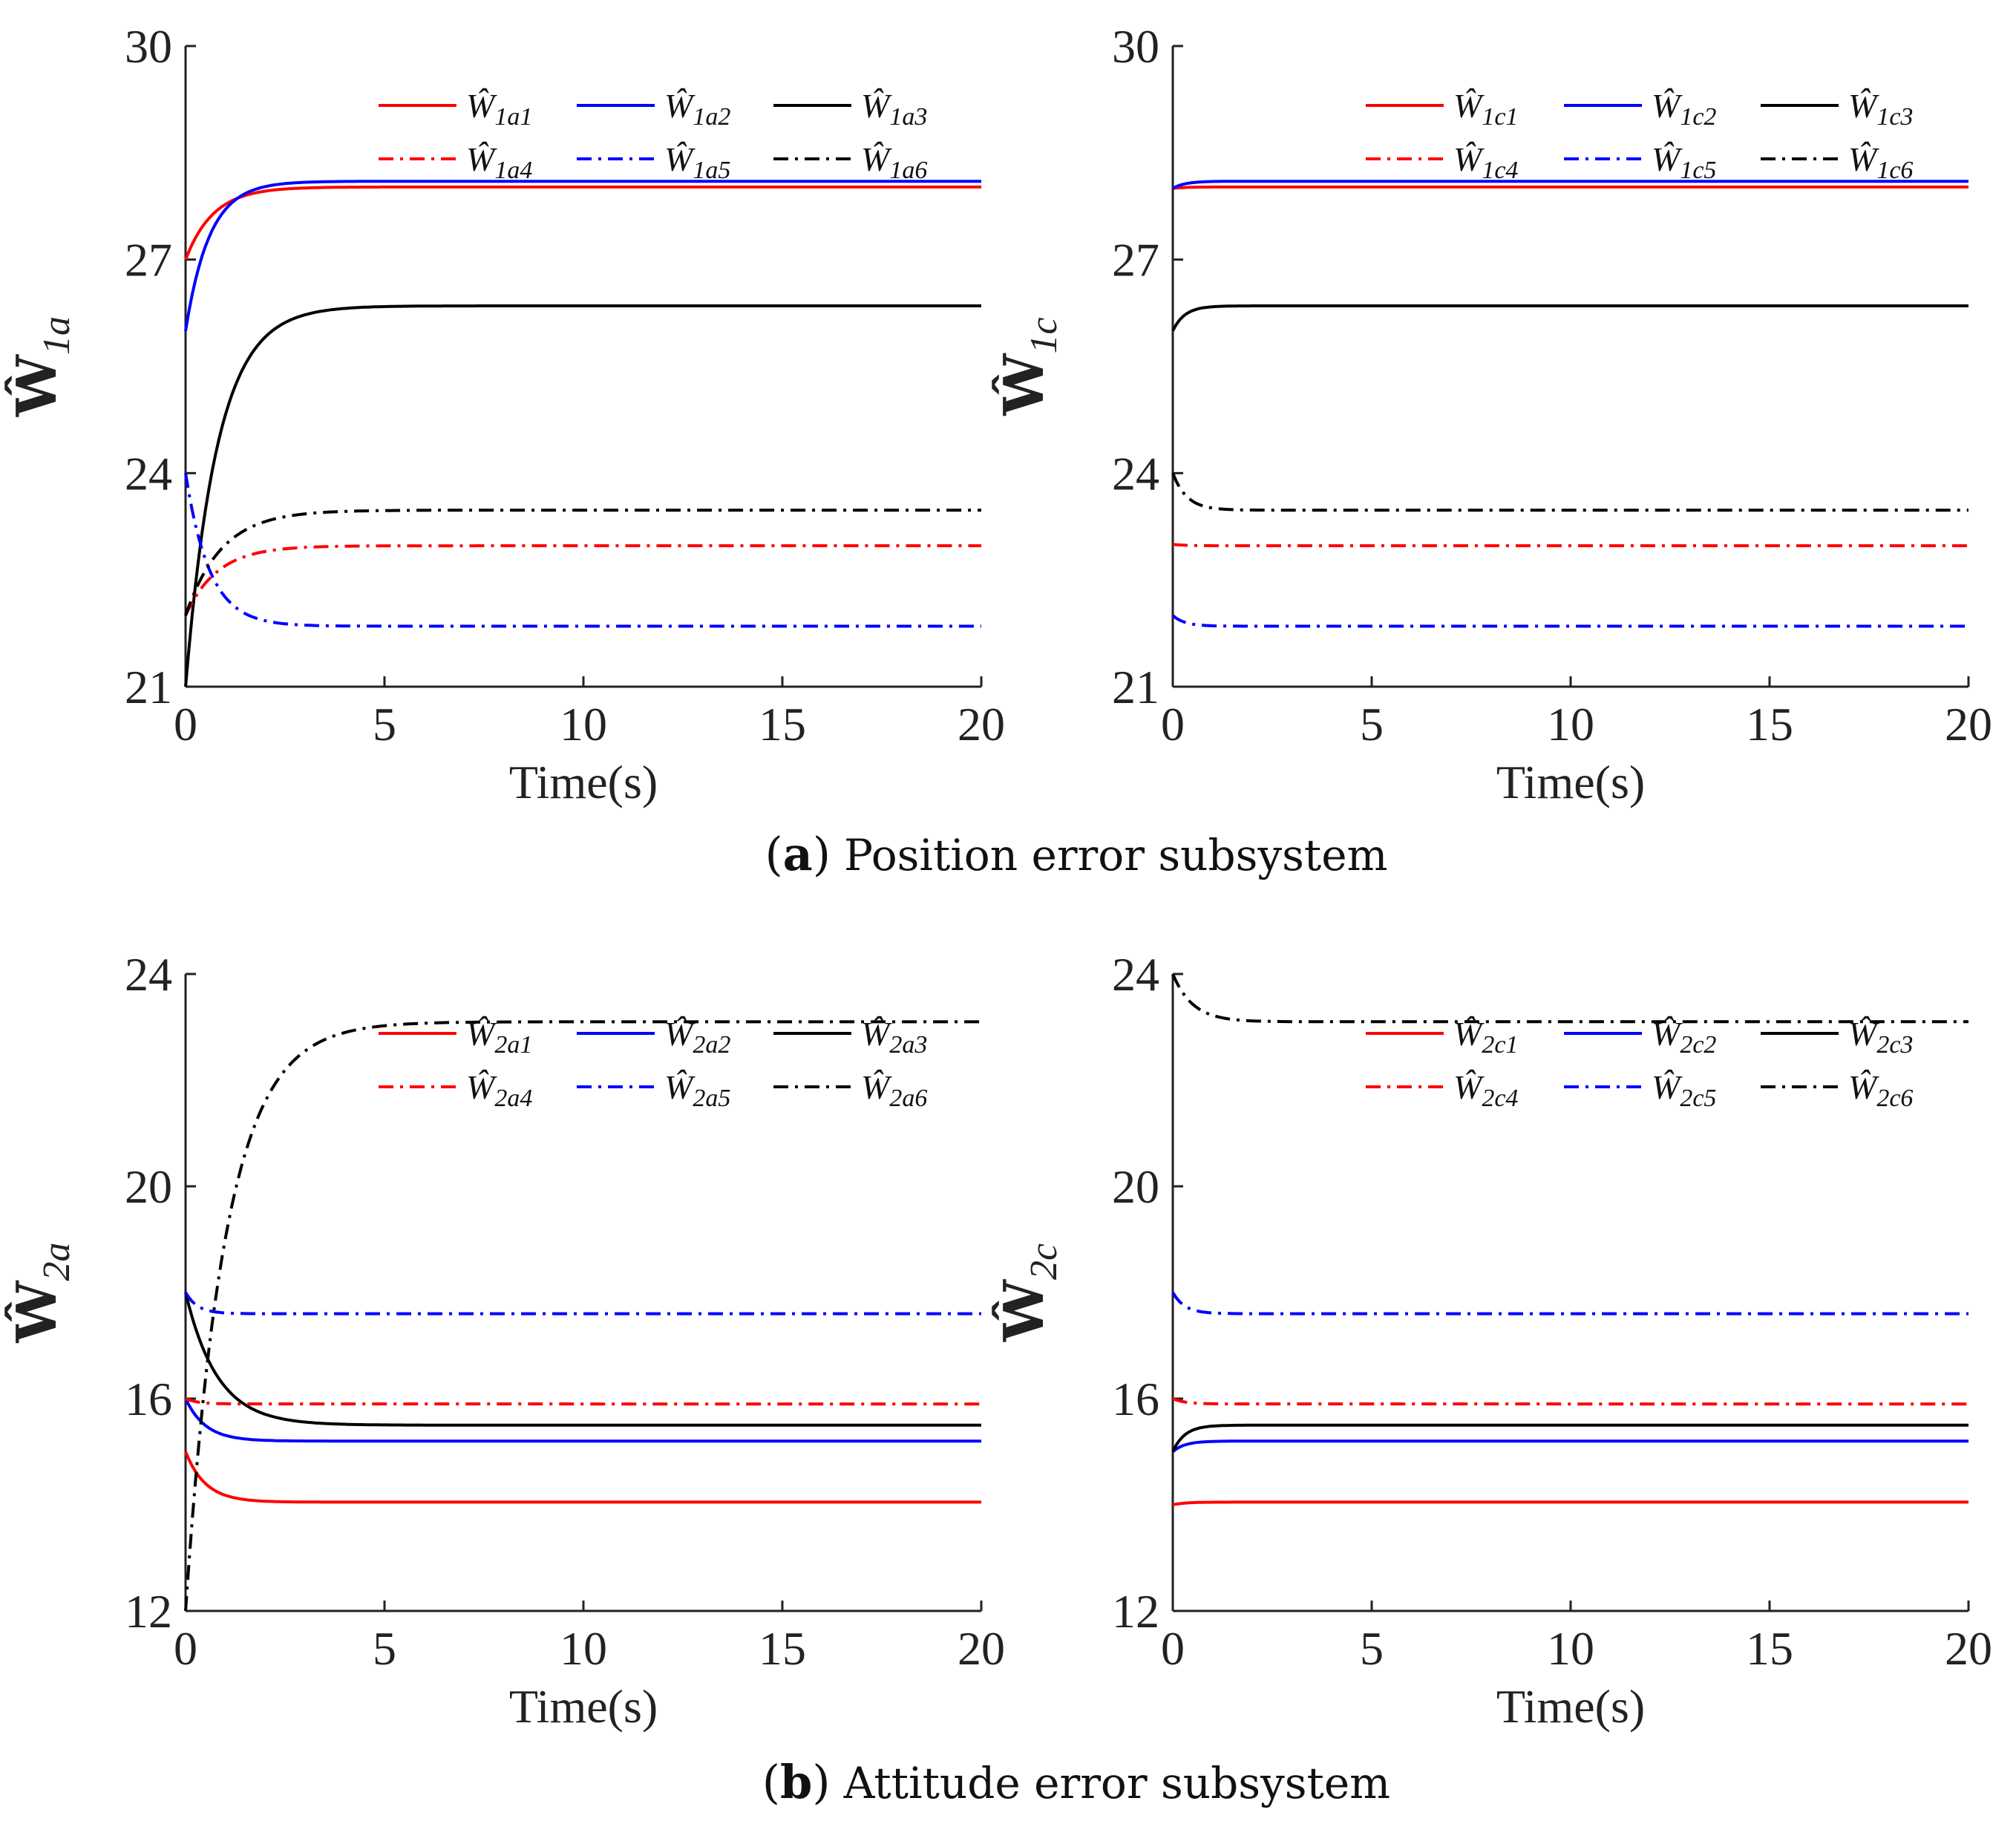 Image resolution: width=2016 pixels, height=1824 pixels. What do you see at coordinates (583, 1402) in the screenshot?
I see `series-line-2a4` at bounding box center [583, 1402].